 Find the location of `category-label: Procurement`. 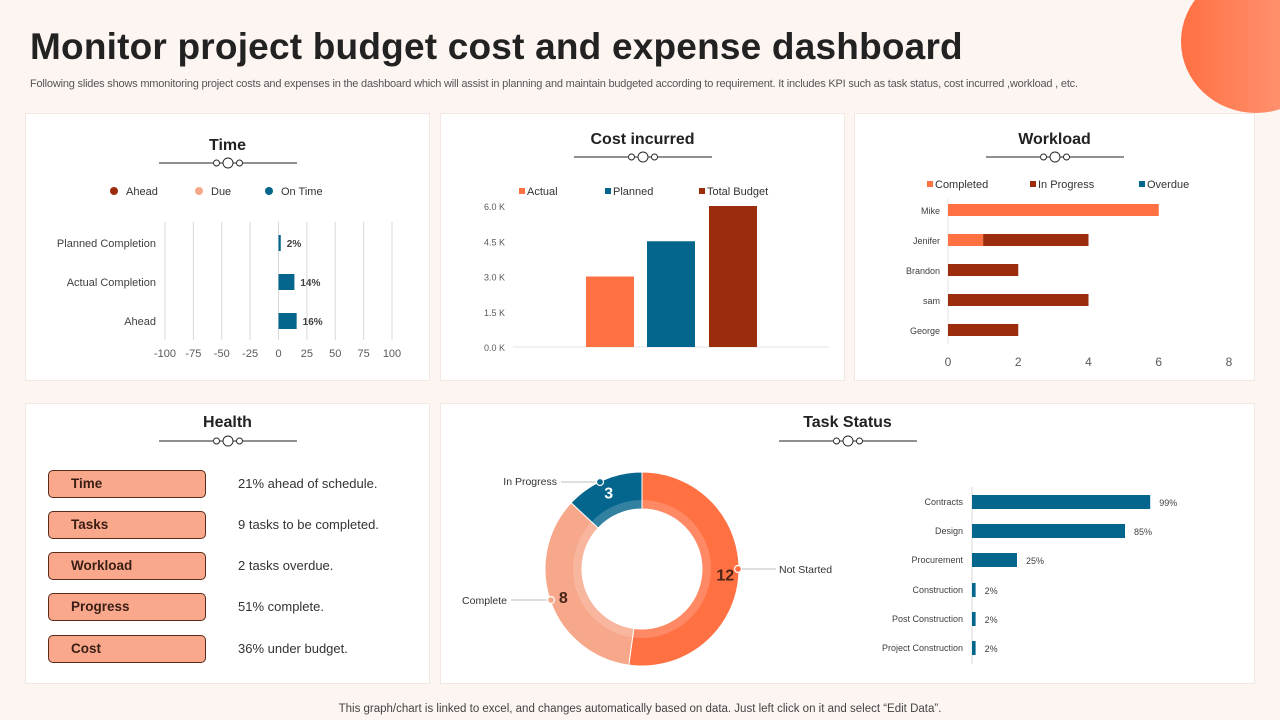

category-label: Procurement is located at coordinates (937, 560).